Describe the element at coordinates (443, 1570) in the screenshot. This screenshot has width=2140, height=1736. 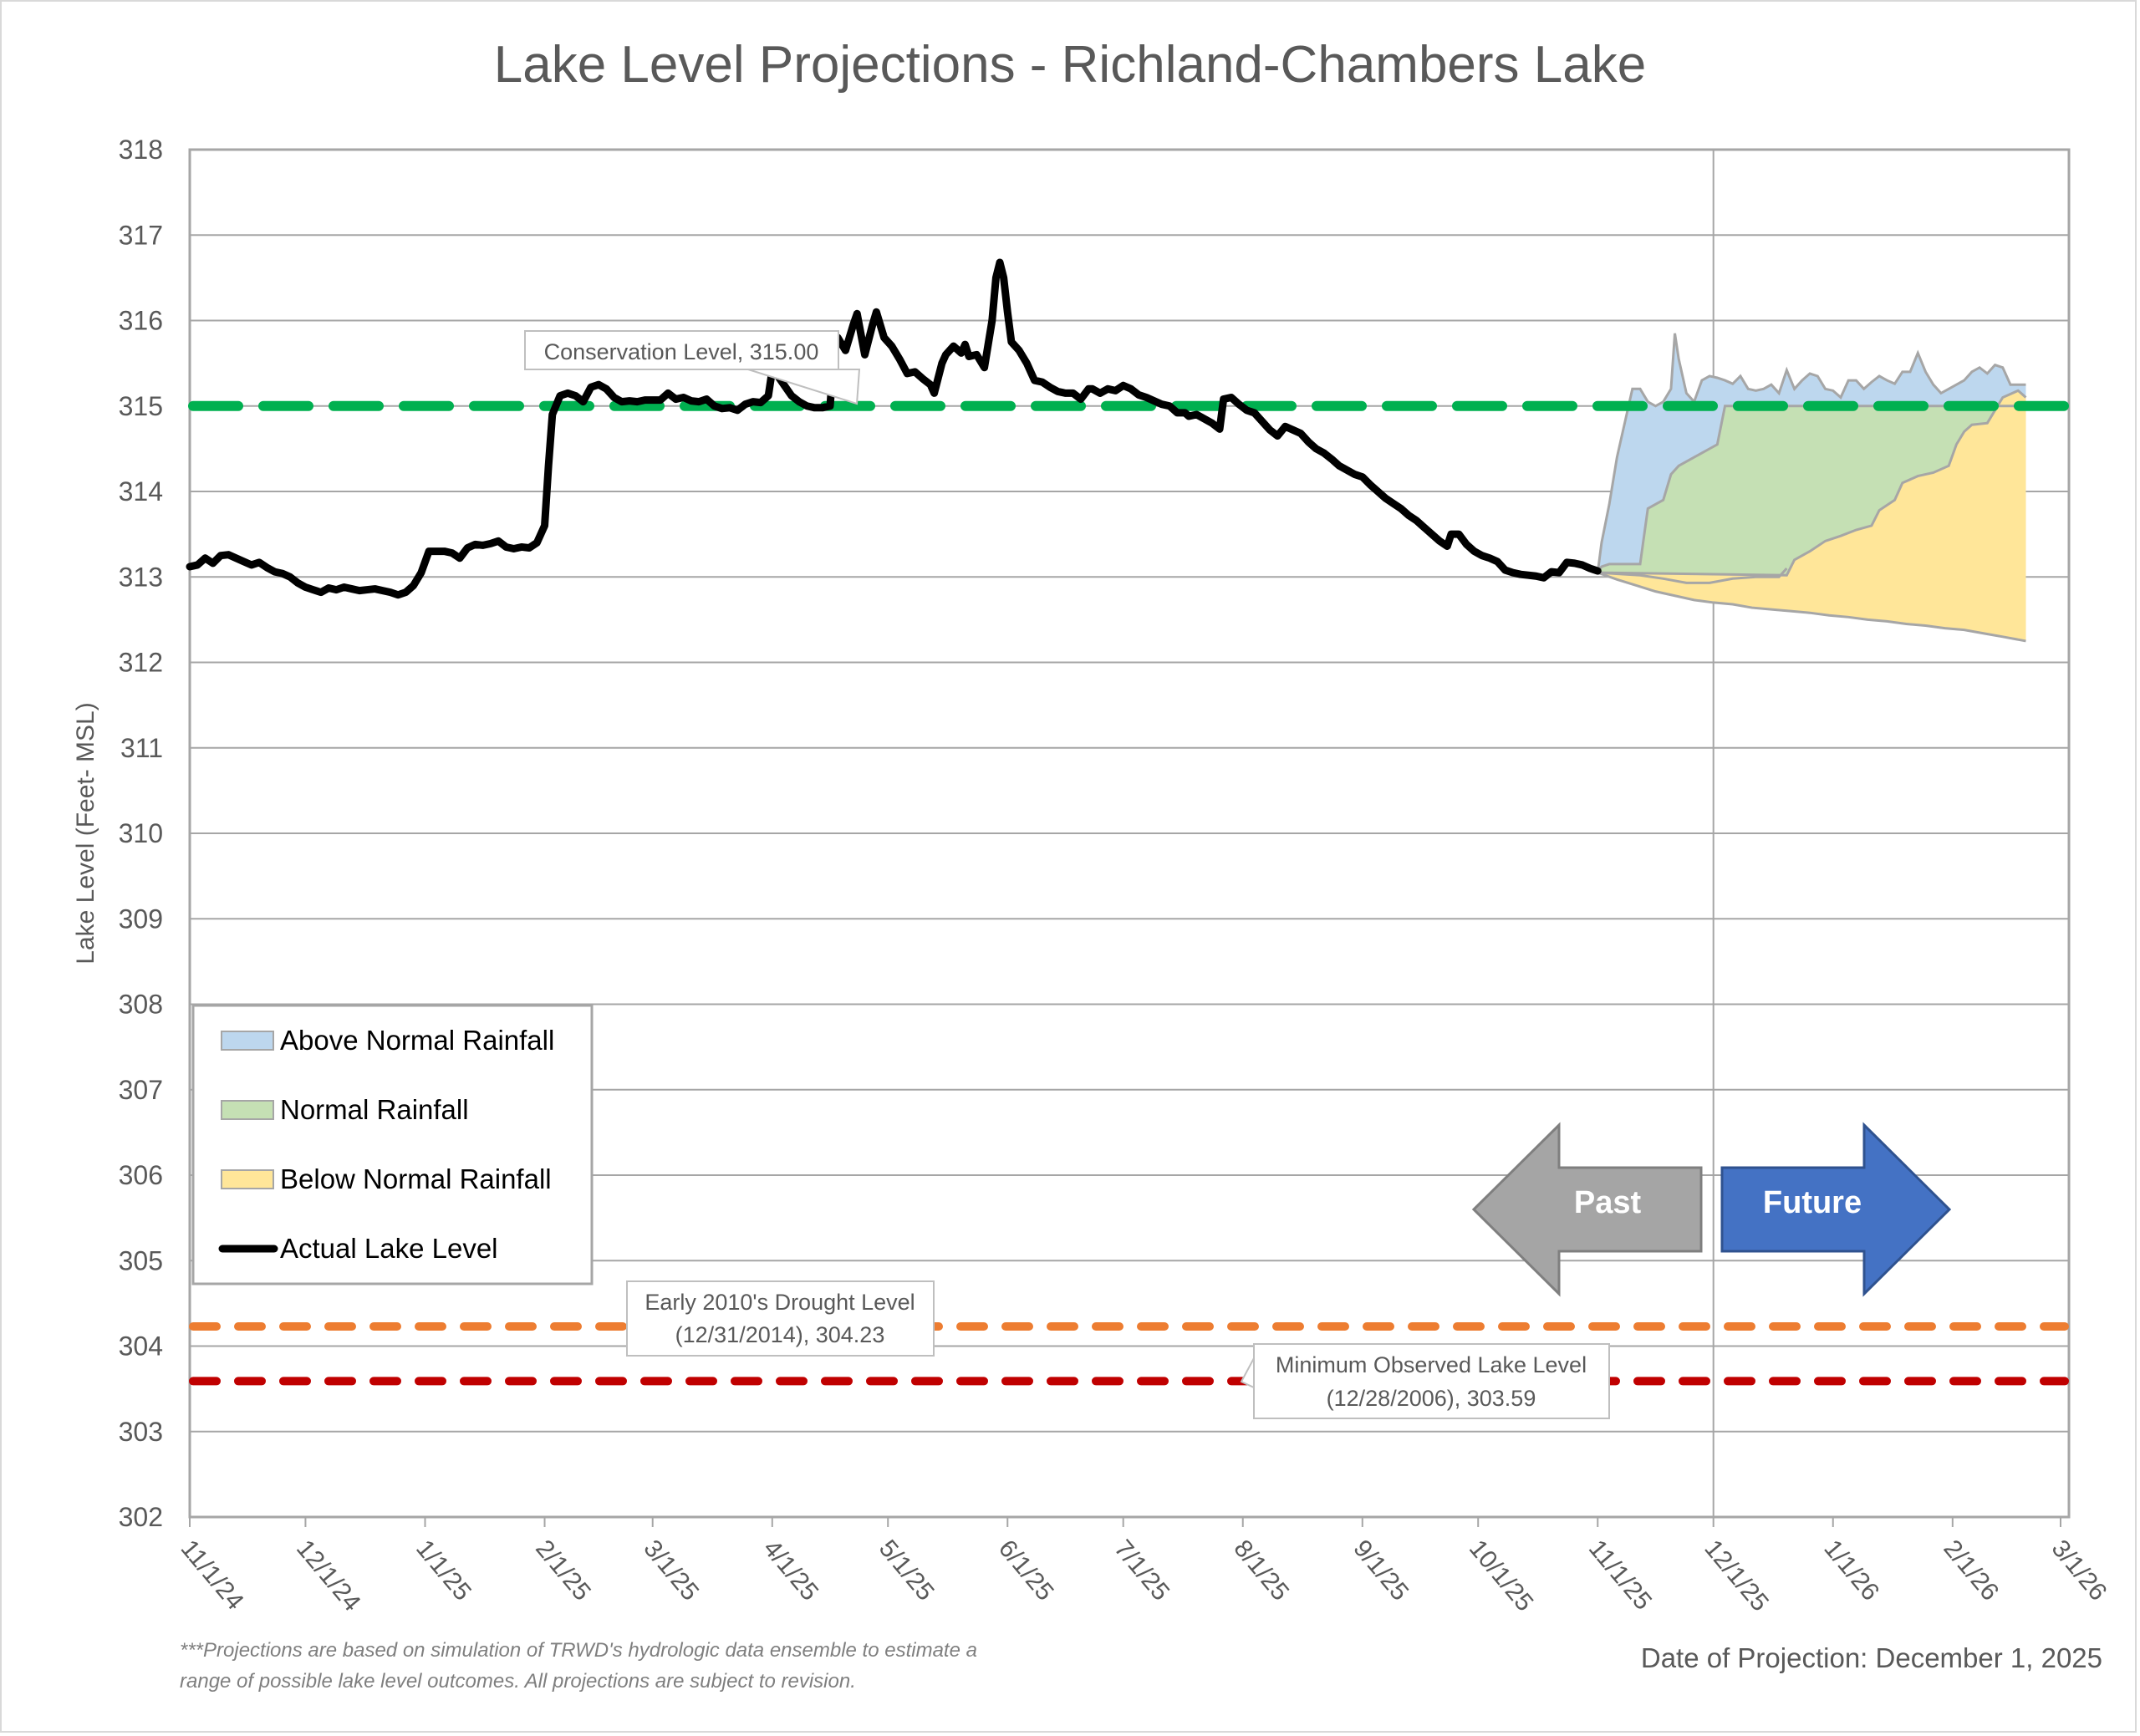
I see `x-tick-label: 1/1/25` at that location.